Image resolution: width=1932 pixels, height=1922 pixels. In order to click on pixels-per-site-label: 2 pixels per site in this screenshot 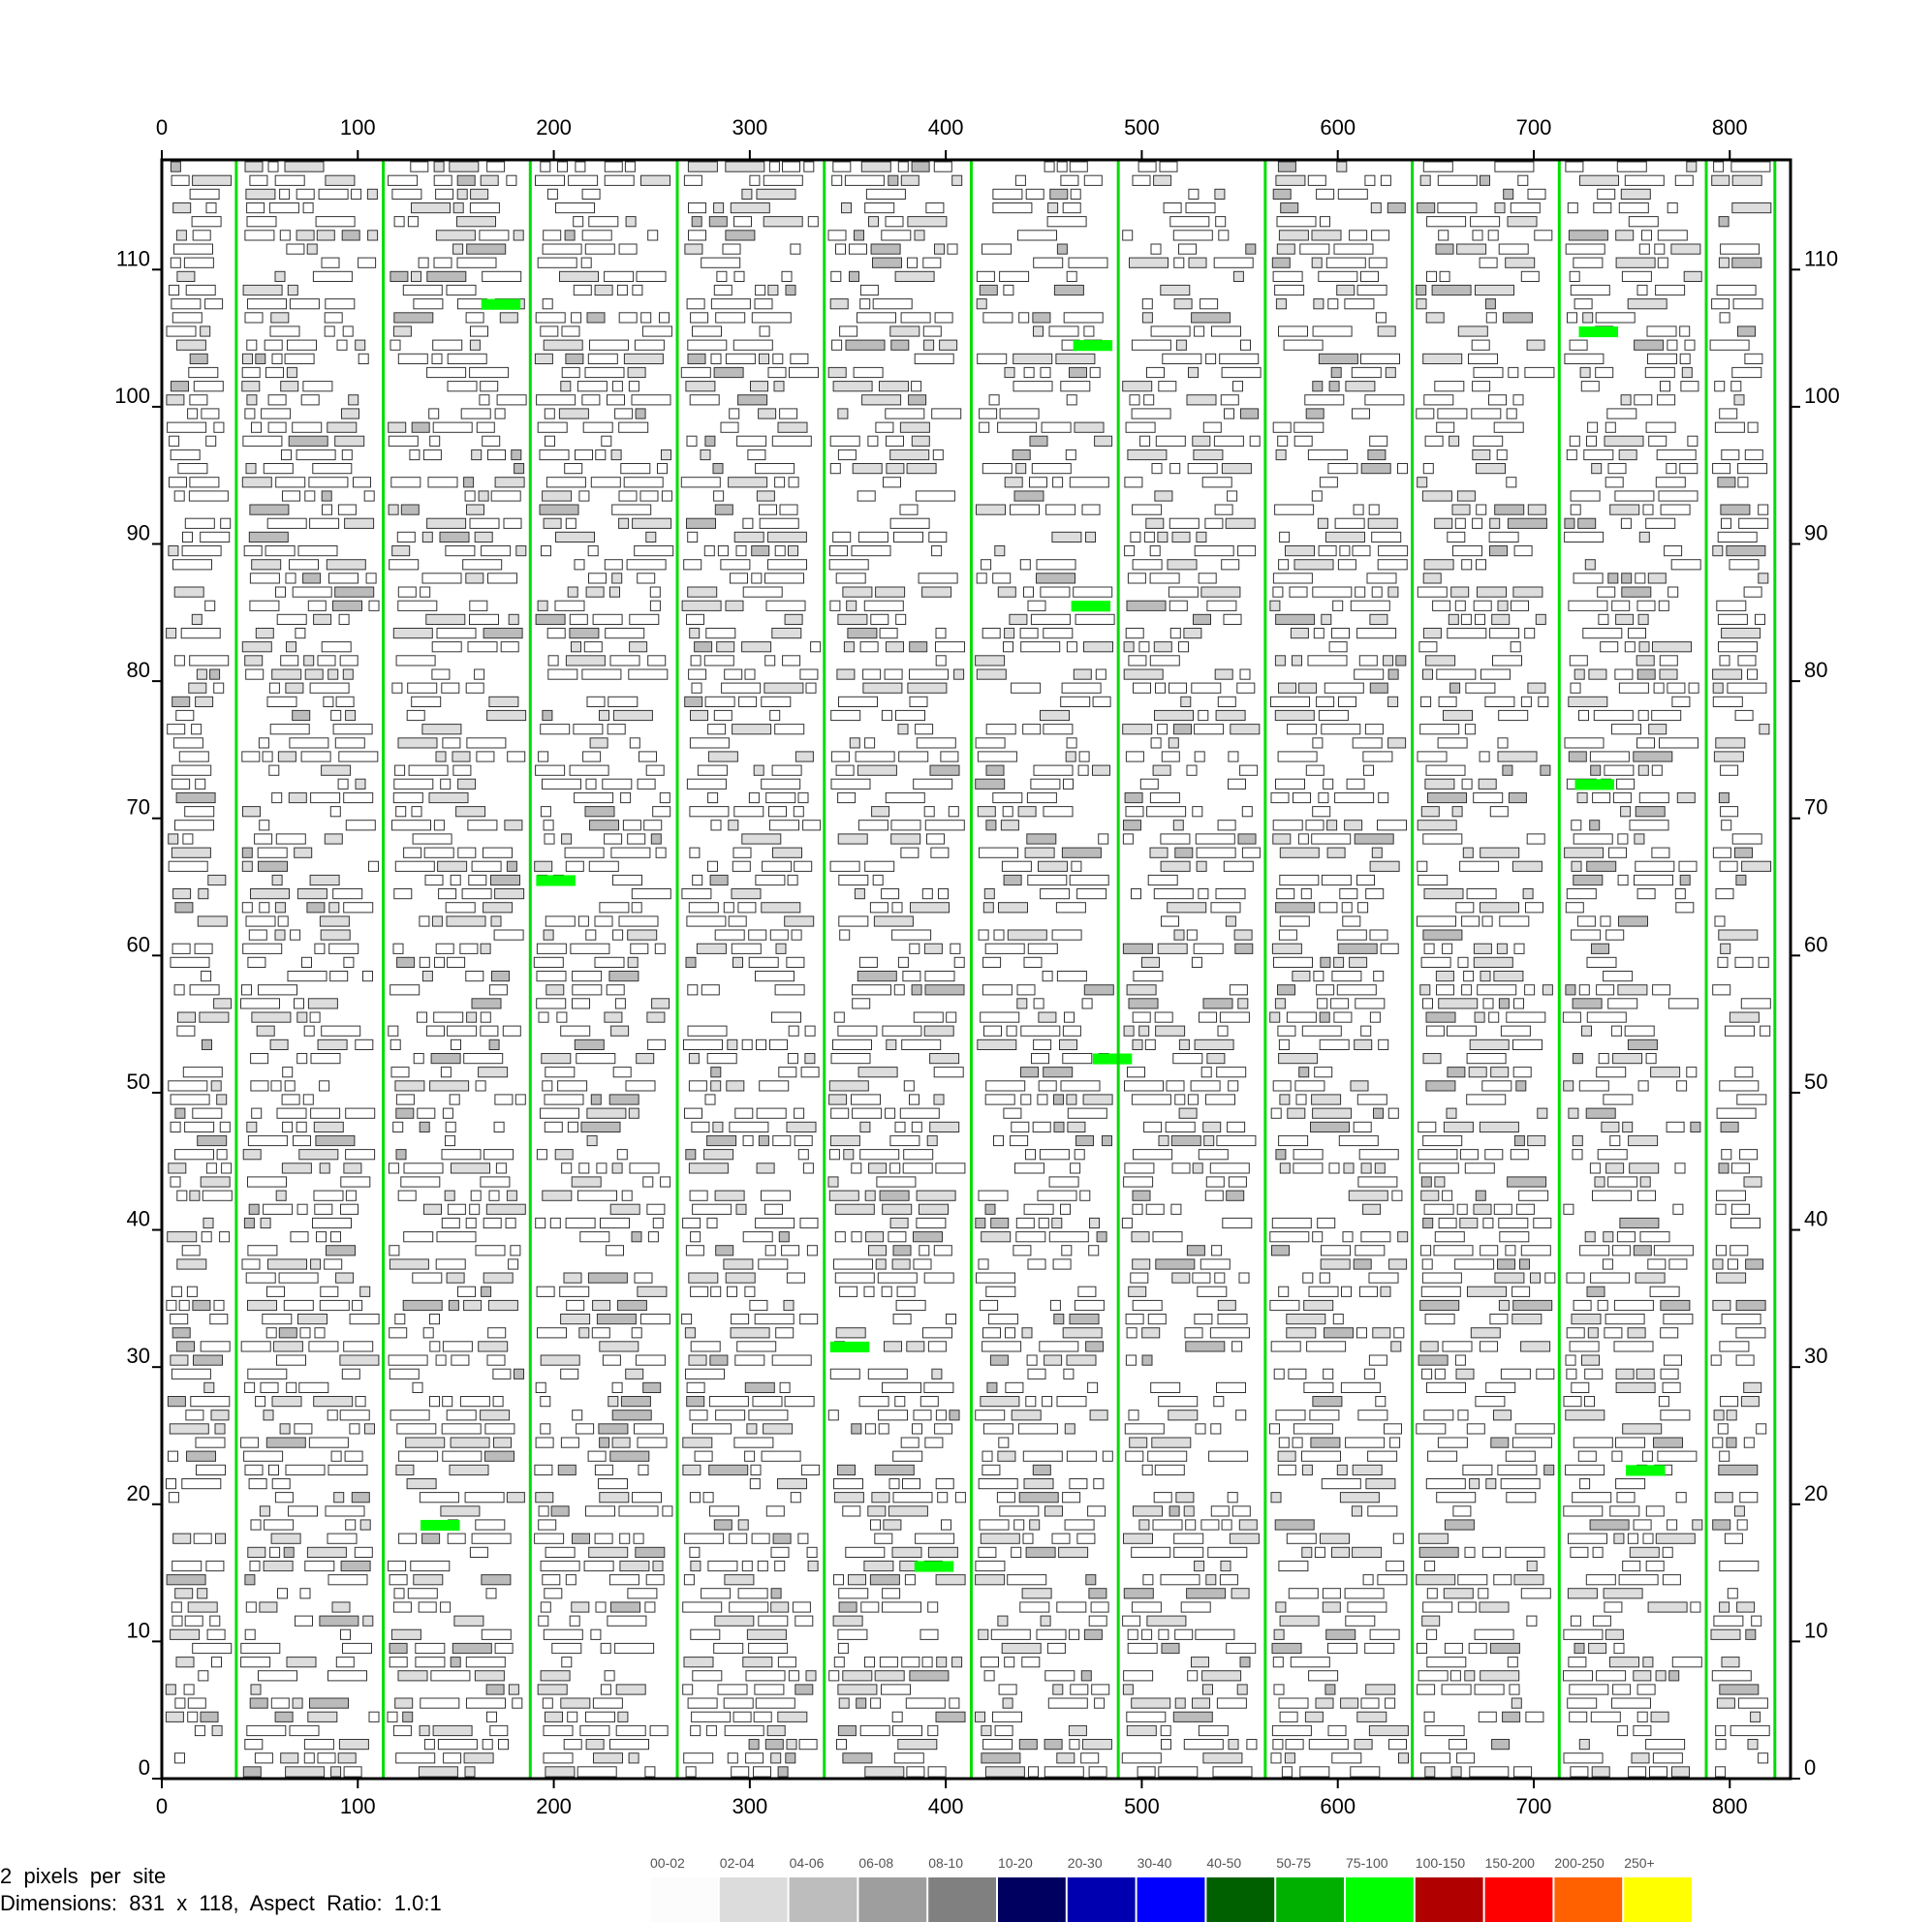, I will do `click(83, 1876)`.